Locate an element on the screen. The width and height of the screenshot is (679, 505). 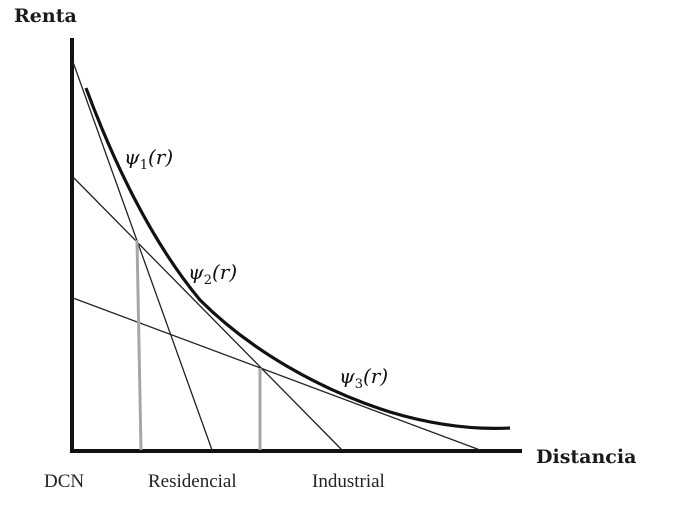
curve-label-psi3: ψ3(r) is located at coordinates (363, 378).